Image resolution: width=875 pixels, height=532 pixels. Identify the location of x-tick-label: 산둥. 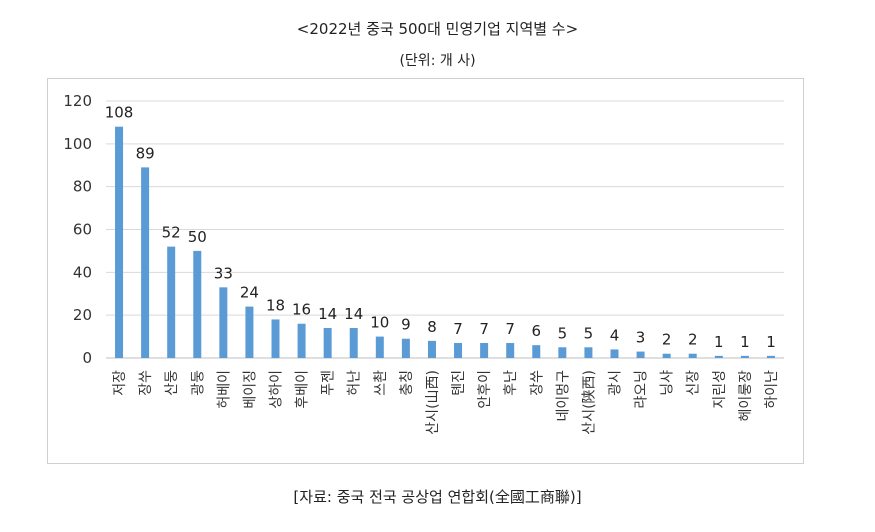
(172, 383).